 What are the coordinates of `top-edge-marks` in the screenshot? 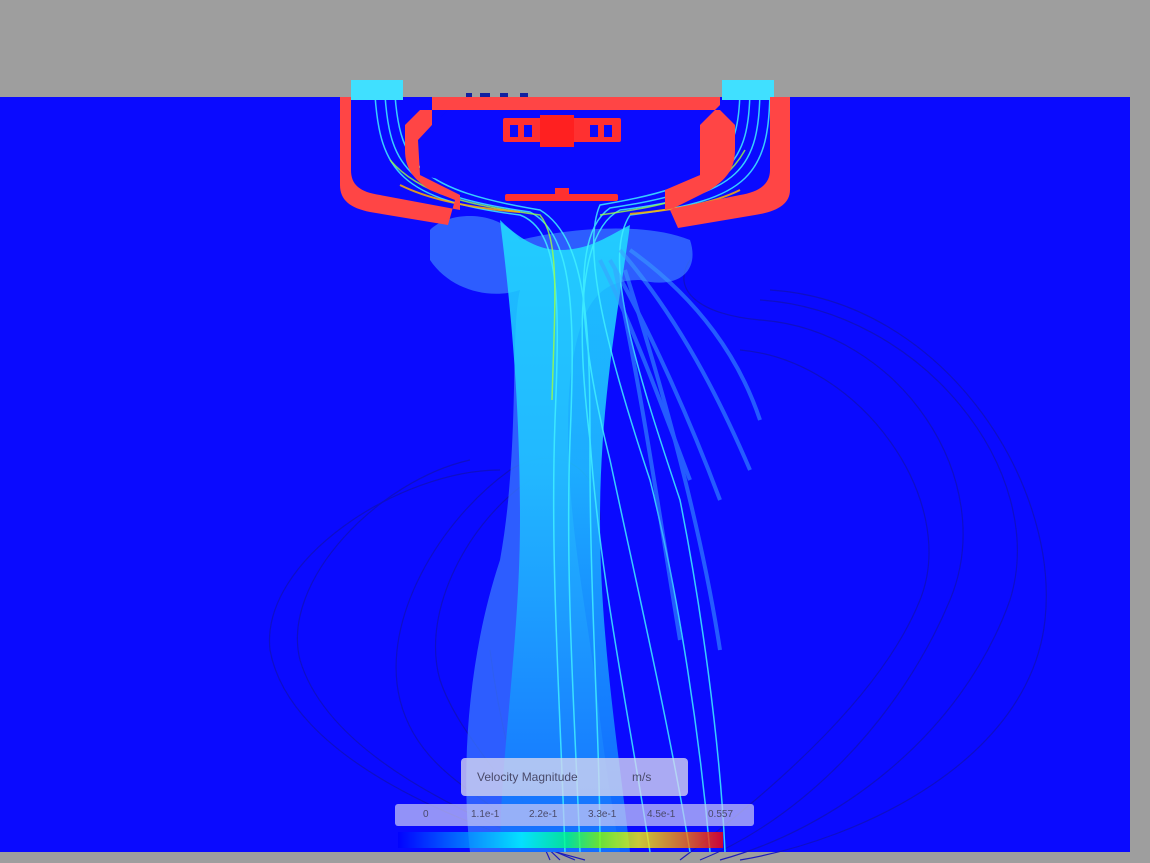 It's located at (497, 95).